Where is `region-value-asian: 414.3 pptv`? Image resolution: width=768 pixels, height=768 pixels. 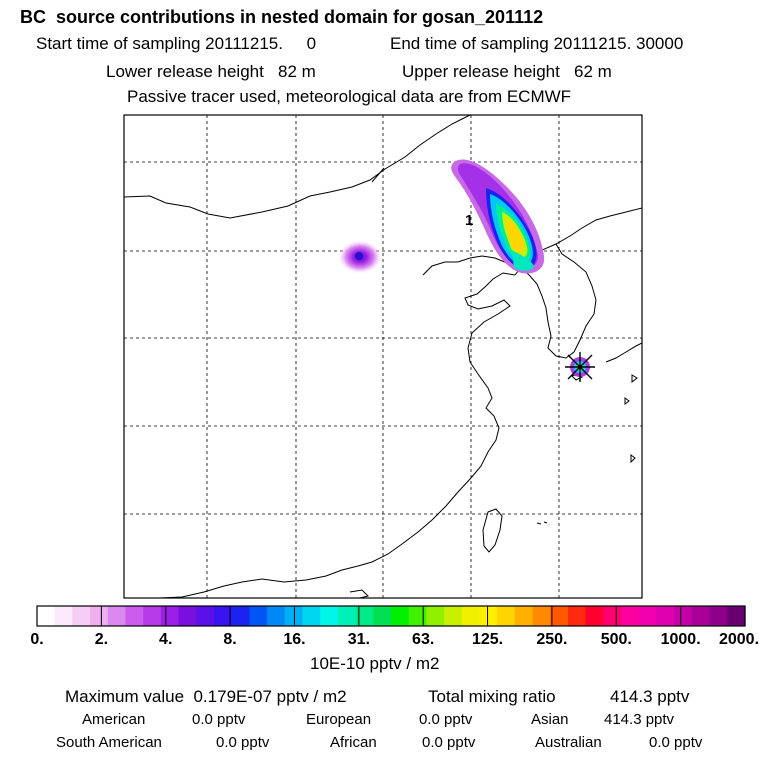 region-value-asian: 414.3 pptv is located at coordinates (639, 719).